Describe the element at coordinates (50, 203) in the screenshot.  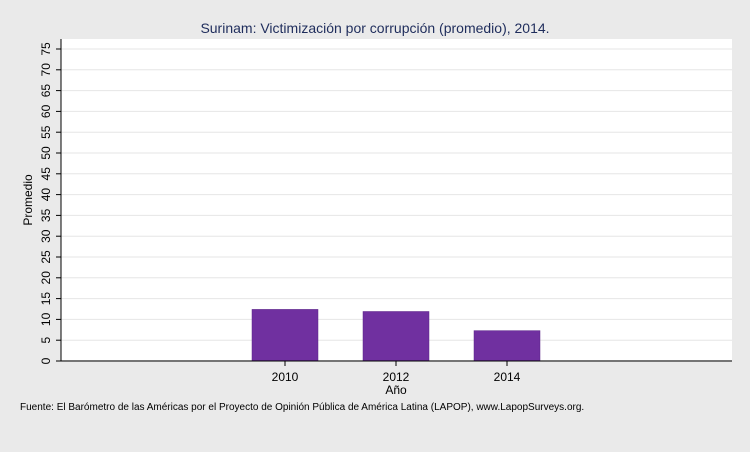
I see `y-ticks: 0 5 10 15 20 25 30 35 40 45 50 55 60 65 70 75` at that location.